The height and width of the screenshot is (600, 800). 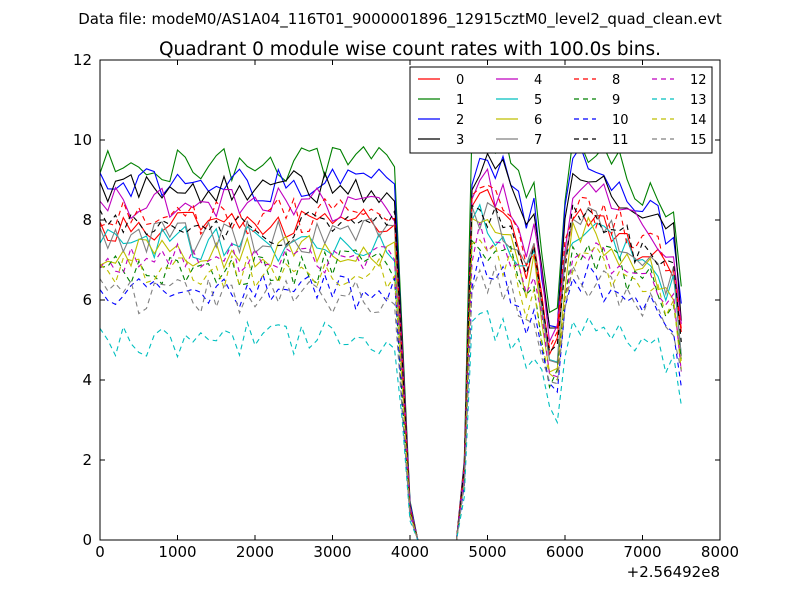 I want to click on legend-label-12: 12, so click(x=698, y=80).